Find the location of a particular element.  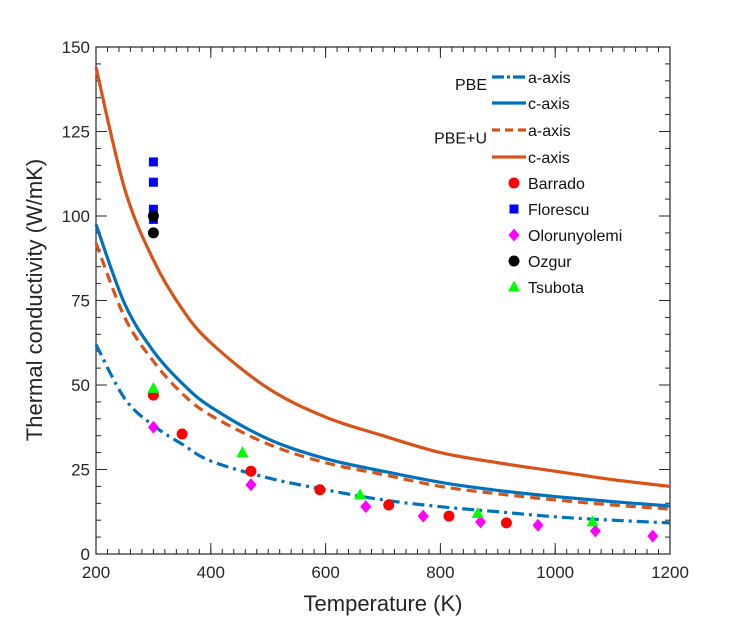

legend-group-label: PBE is located at coordinates (471, 85).